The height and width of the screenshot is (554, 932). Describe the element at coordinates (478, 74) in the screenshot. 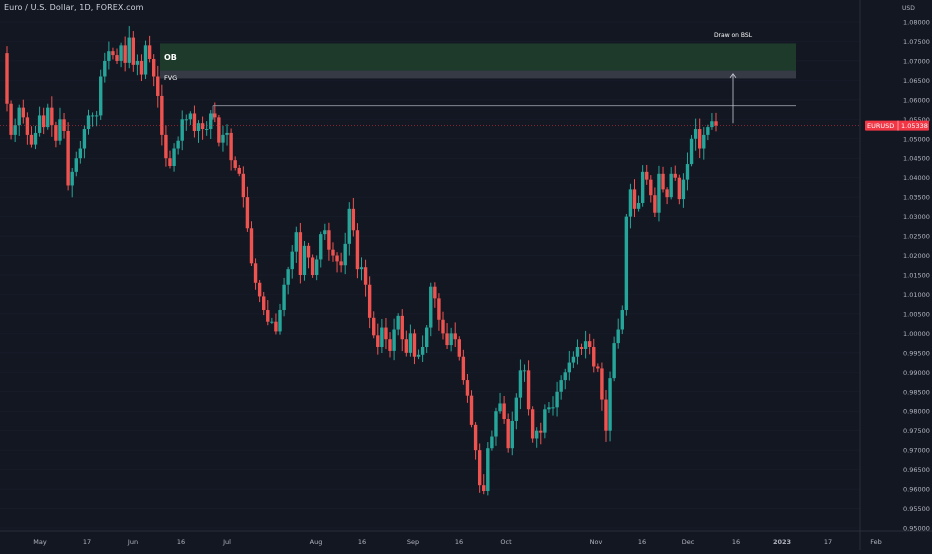

I see `fvg-zone` at that location.